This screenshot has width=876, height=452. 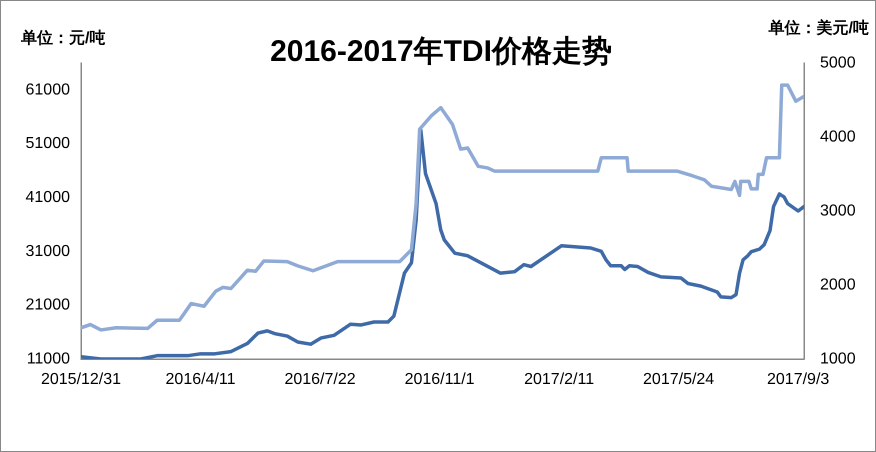 I want to click on y2-tick-label: 5000, so click(x=838, y=63).